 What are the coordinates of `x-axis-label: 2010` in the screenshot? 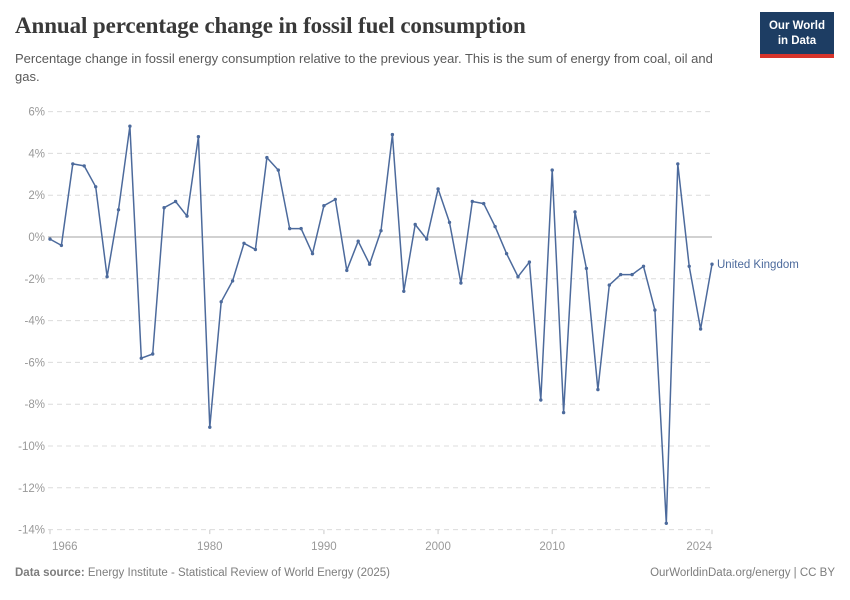 It's located at (552, 547).